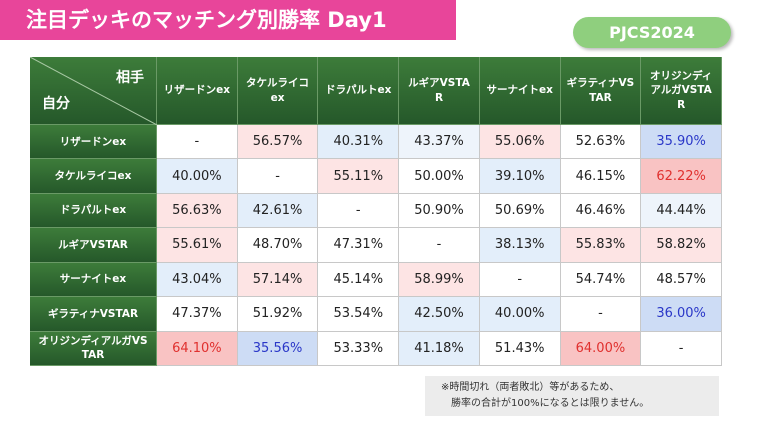  What do you see at coordinates (197, 280) in the screenshot?
I see `cell: 43.04%` at bounding box center [197, 280].